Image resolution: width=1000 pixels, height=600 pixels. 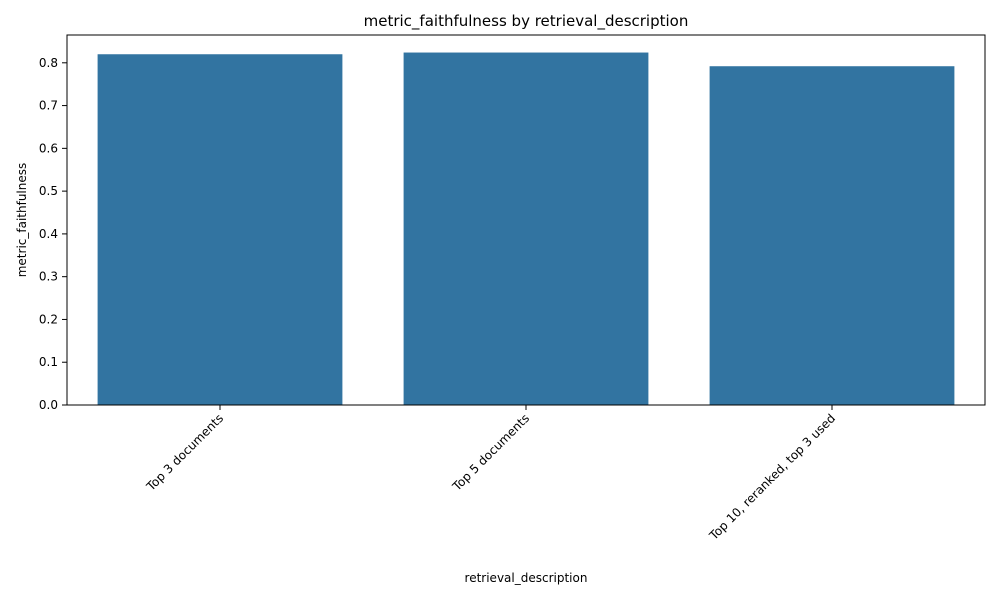 I want to click on x-tick-label-1: Top 3 documents, so click(x=184, y=452).